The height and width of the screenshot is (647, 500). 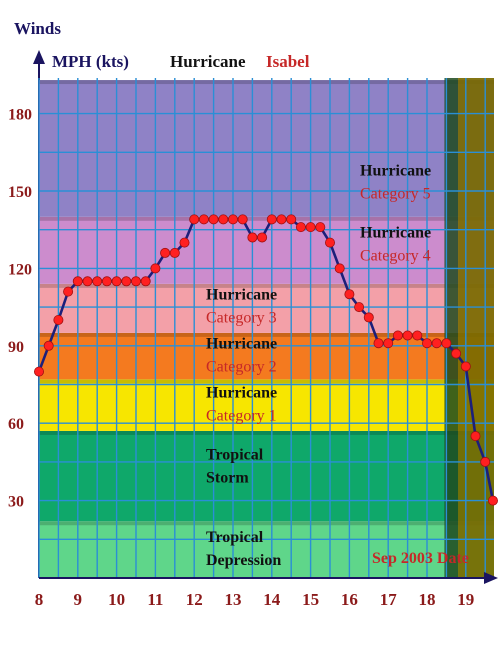 I want to click on y-axis-arrowhead, so click(x=39, y=57).